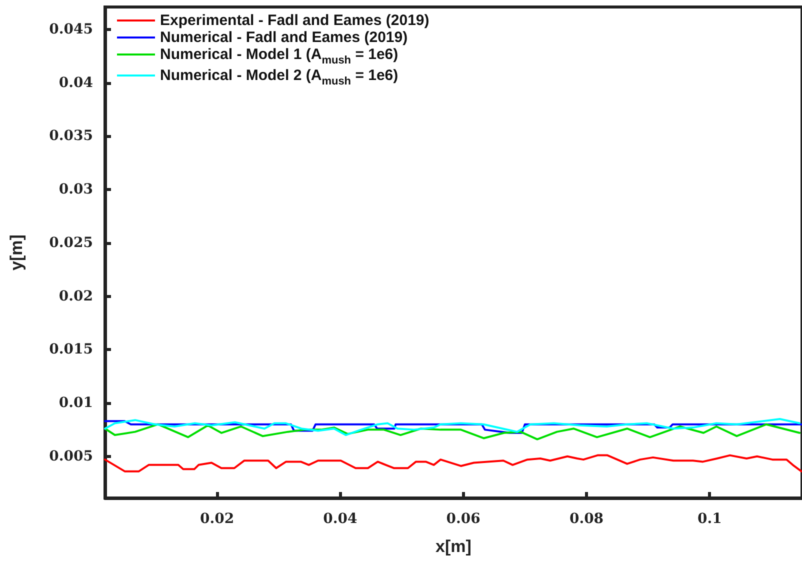 The image size is (802, 570). Describe the element at coordinates (217, 519) in the screenshot. I see `x-tick-label: 0.02` at that location.